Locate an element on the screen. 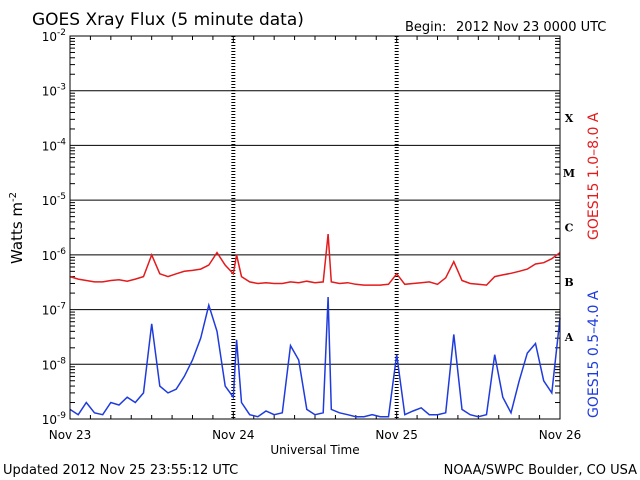  legend-series-long: GOES15 1.0–8.0 A is located at coordinates (594, 176).